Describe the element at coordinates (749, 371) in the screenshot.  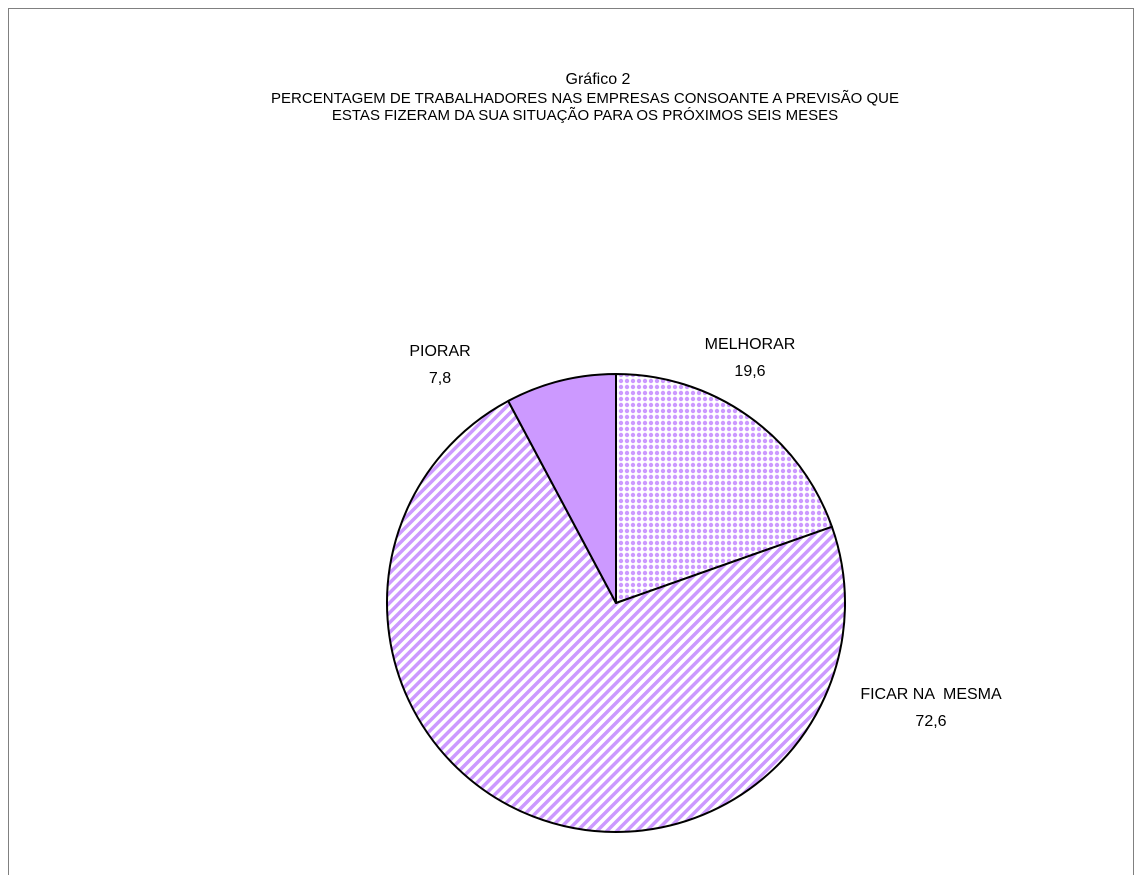
I see `slice-value-label: 19,6` at that location.